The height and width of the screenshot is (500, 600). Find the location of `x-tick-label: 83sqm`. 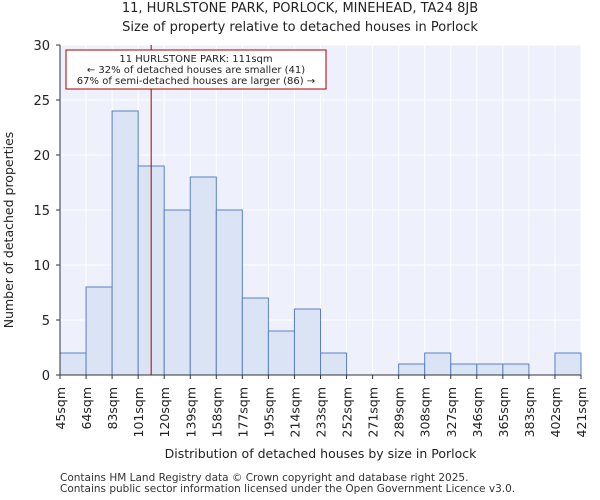

x-tick-label: 83sqm is located at coordinates (112, 408).